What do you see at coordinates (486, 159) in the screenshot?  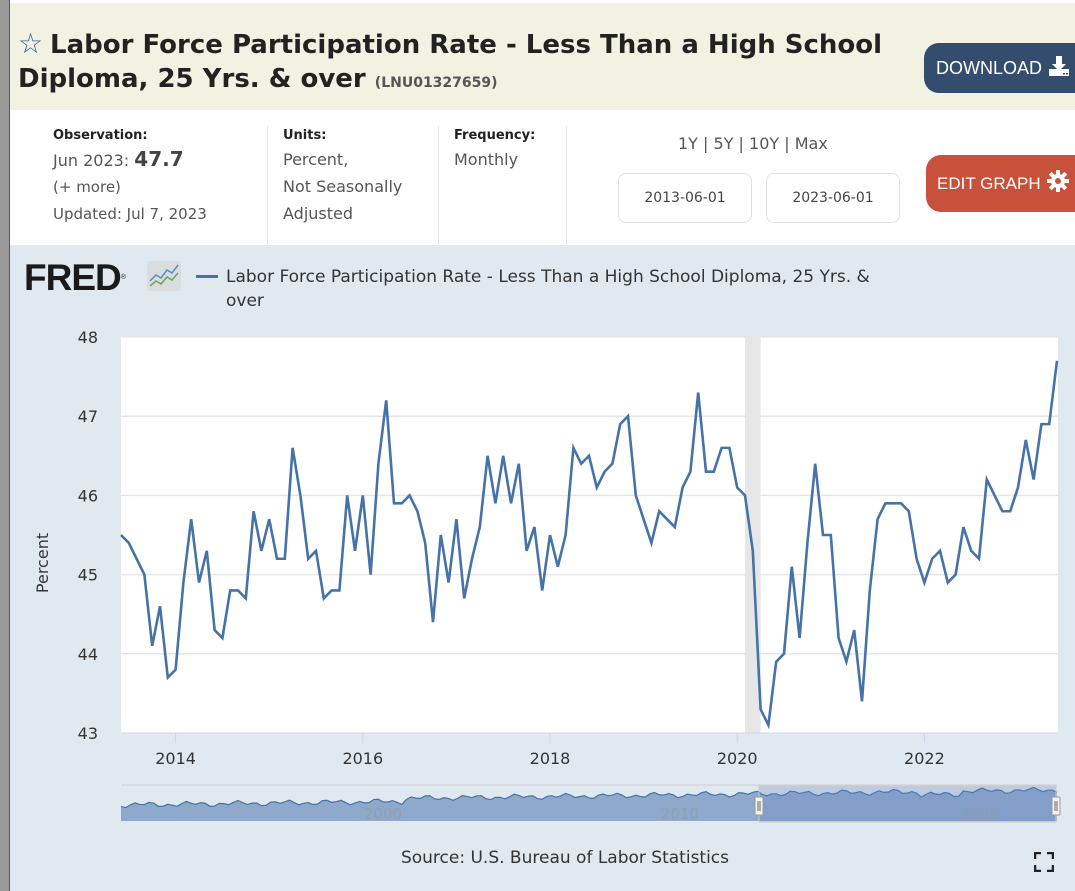 I see `frequency-value: Monthly` at bounding box center [486, 159].